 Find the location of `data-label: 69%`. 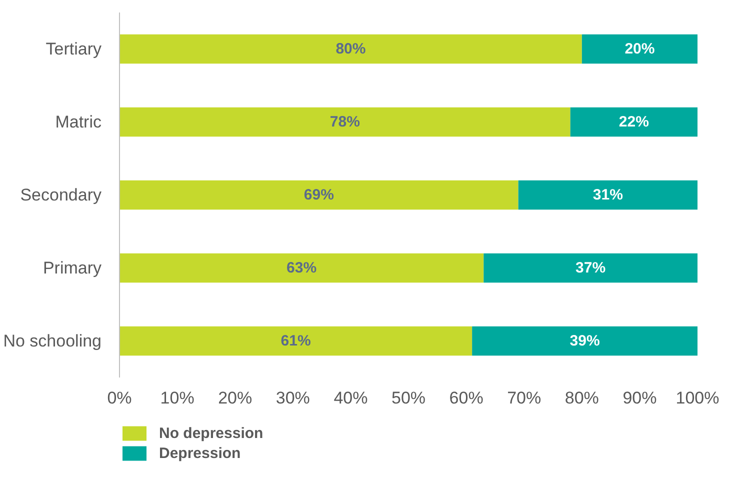

data-label: 69% is located at coordinates (319, 195).